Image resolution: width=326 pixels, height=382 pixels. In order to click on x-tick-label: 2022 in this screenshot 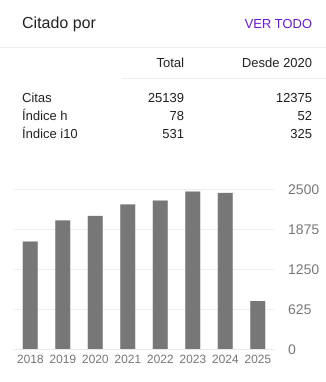, I will do `click(160, 359)`.